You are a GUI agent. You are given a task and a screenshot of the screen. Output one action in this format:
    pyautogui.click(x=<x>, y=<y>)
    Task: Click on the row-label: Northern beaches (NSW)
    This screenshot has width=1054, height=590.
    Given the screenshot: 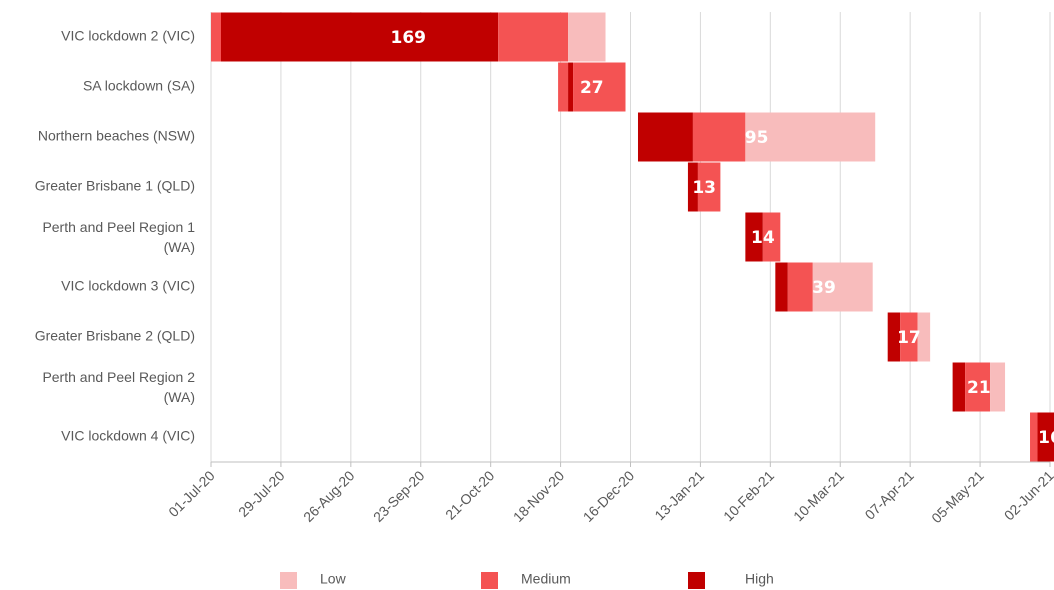 What is the action you would take?
    pyautogui.click(x=116, y=136)
    